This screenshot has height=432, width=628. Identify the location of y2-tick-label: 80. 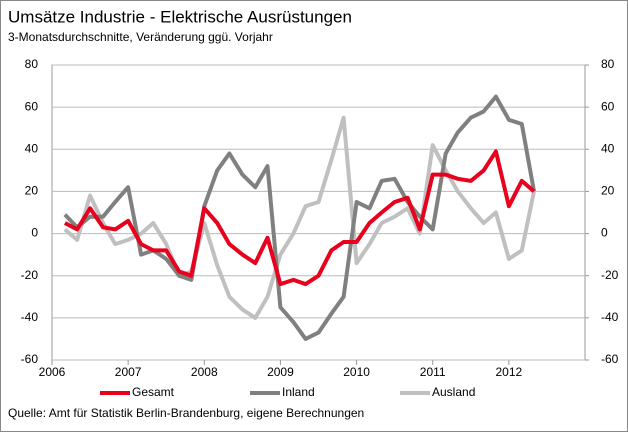
(608, 64).